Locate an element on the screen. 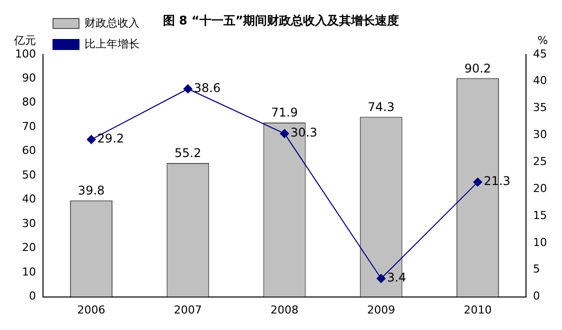 This screenshot has height=330, width=562. y-tick-label: 80 is located at coordinates (29, 102).